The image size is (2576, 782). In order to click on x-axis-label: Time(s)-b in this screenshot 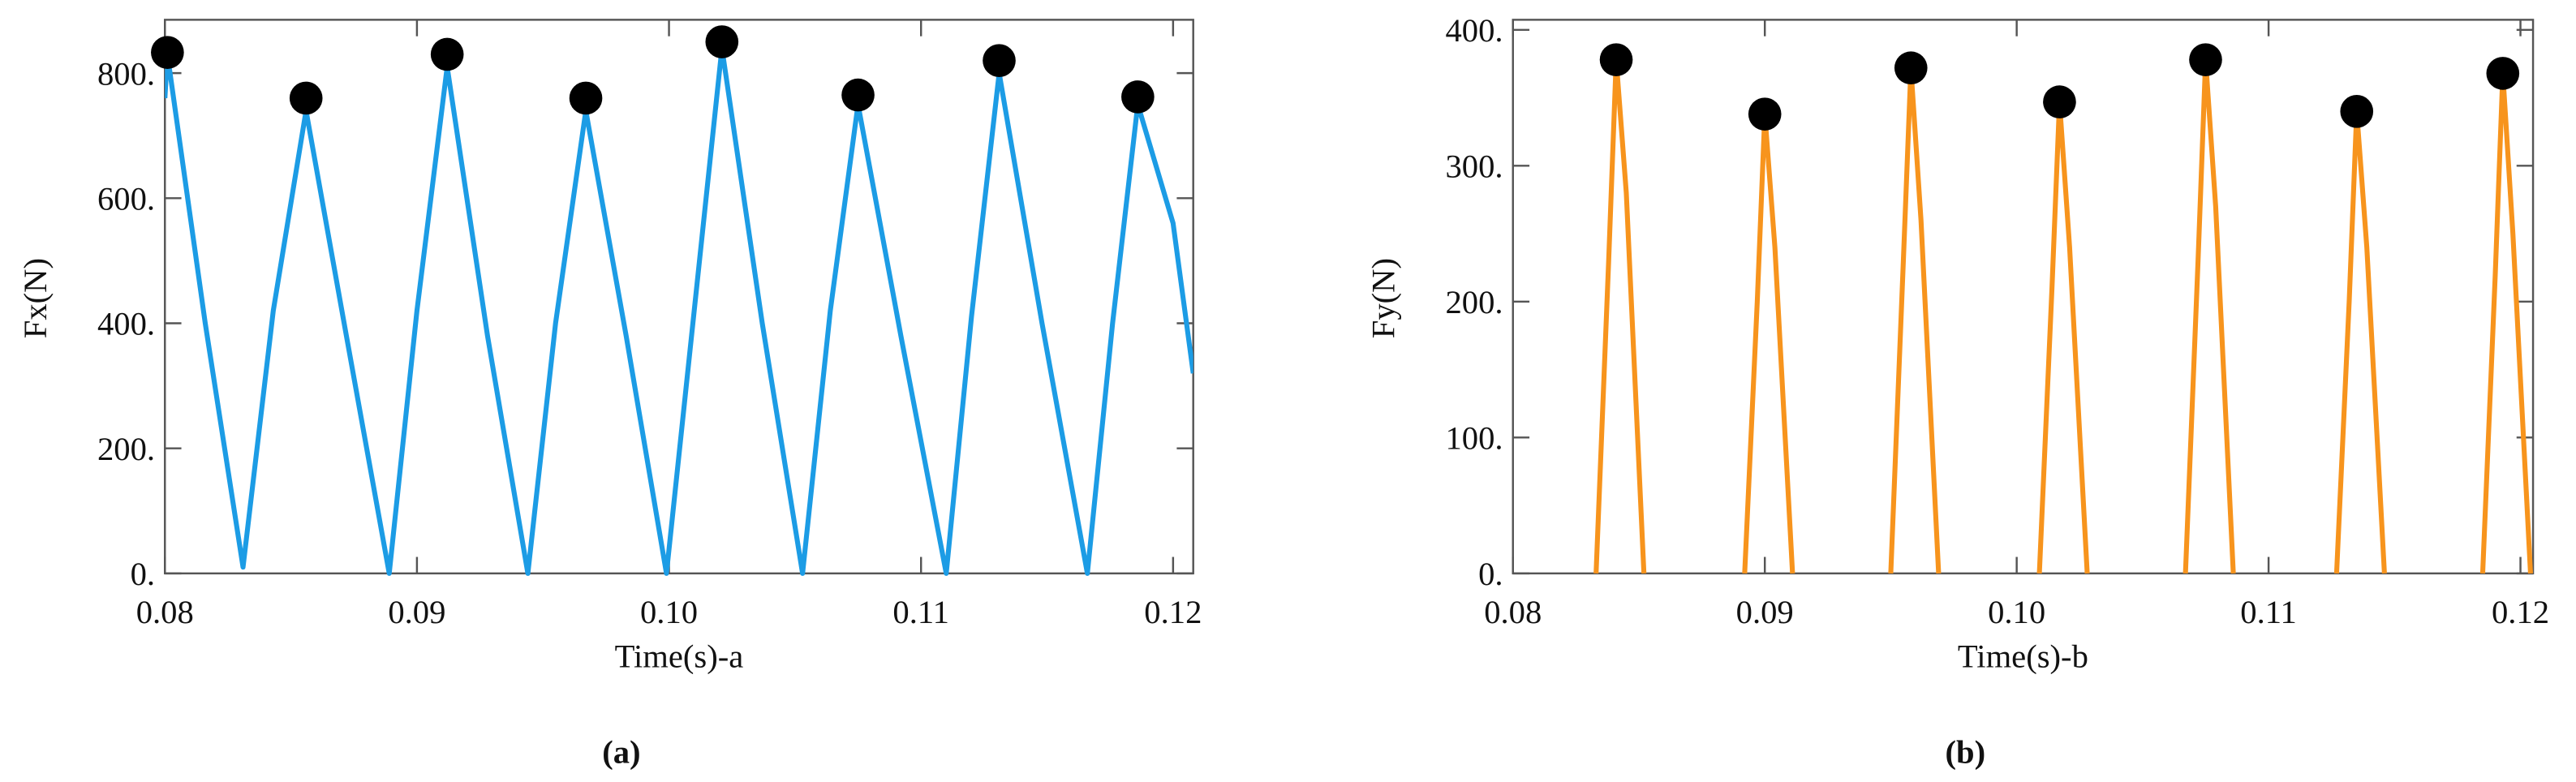, I will do `click(2023, 656)`.